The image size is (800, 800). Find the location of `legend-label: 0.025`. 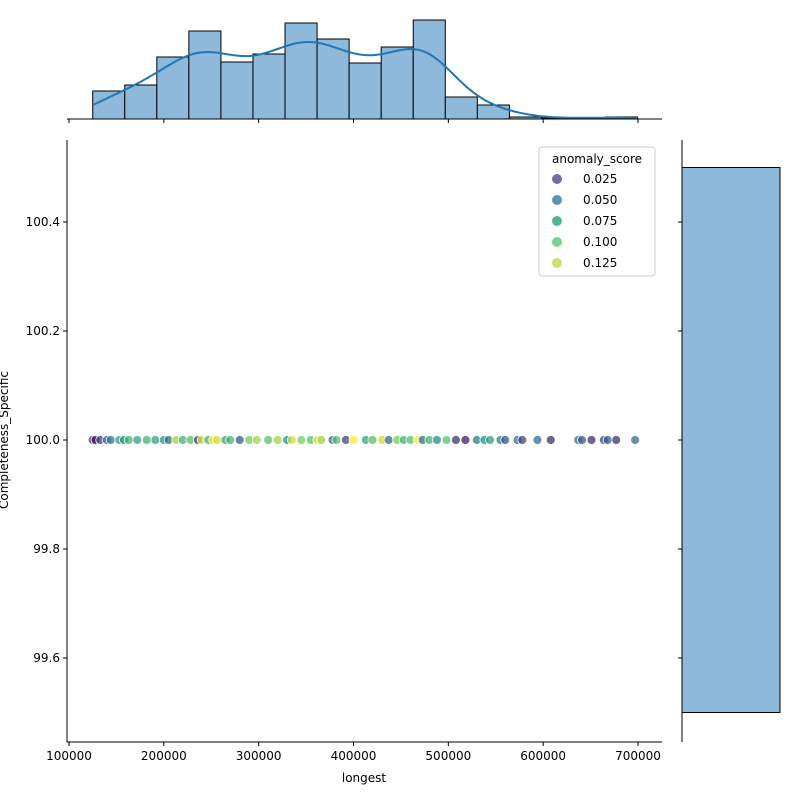

legend-label: 0.025 is located at coordinates (600, 179).